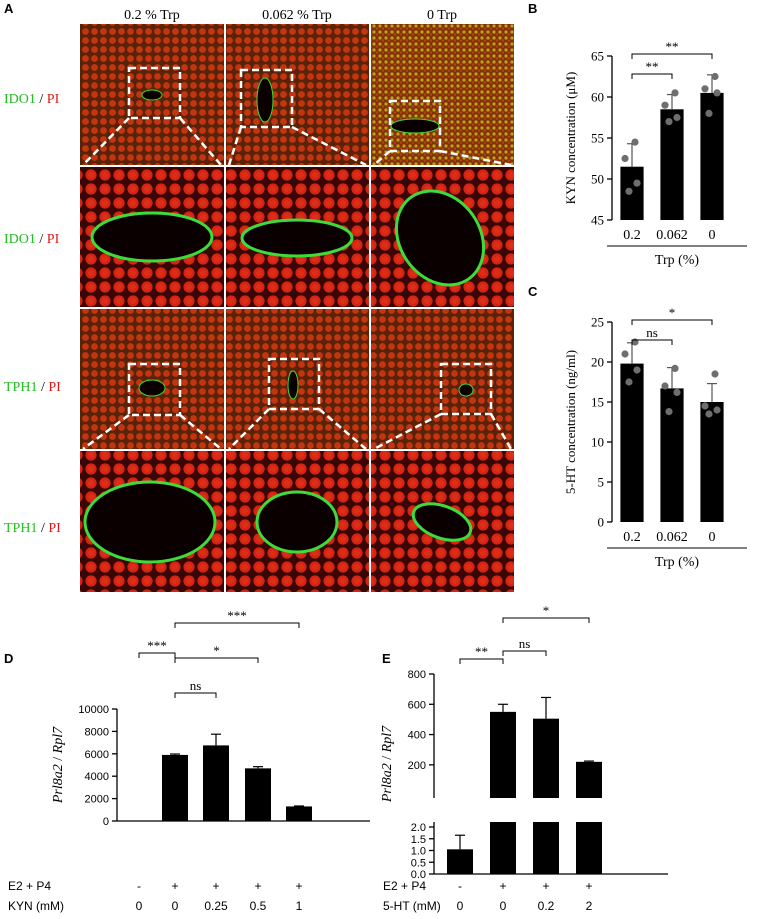 This screenshot has width=765, height=919. What do you see at coordinates (36, 906) in the screenshot?
I see `row-label: KYN (mM)` at bounding box center [36, 906].